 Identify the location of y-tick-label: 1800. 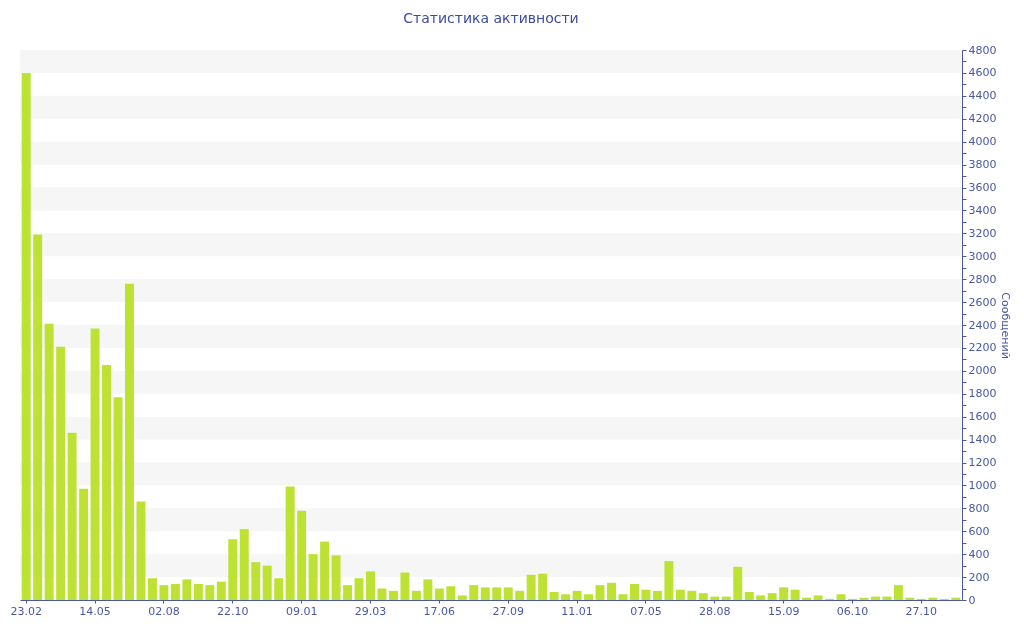
(982, 394).